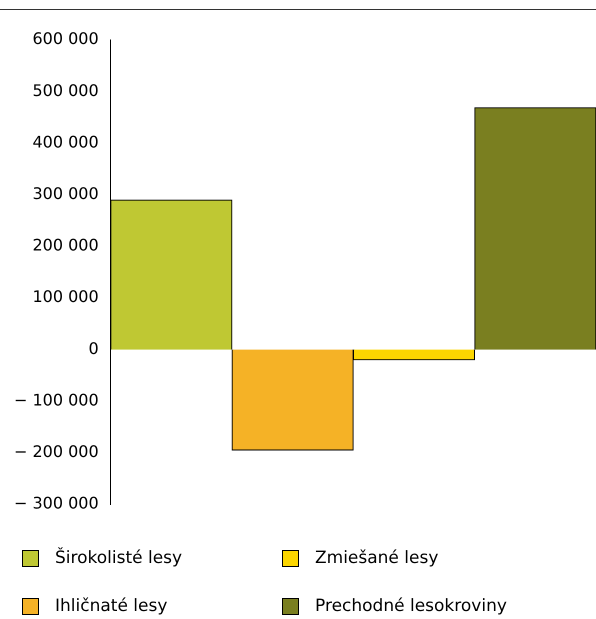 The height and width of the screenshot is (619, 596). What do you see at coordinates (65, 245) in the screenshot?
I see `y-tick-label: 200 000` at bounding box center [65, 245].